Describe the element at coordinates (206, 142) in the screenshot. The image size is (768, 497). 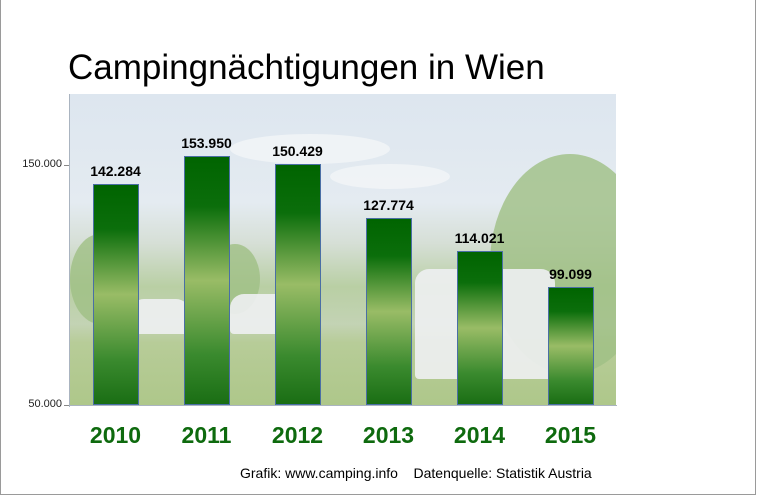
I see `data-label-2011: 153.950` at that location.